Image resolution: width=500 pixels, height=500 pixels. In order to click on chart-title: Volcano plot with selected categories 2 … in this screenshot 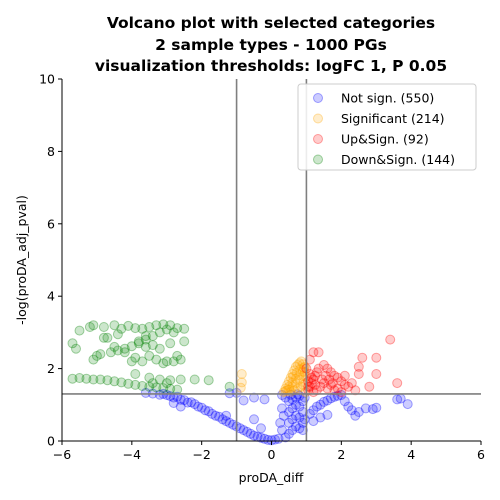, I will do `click(271, 44)`.